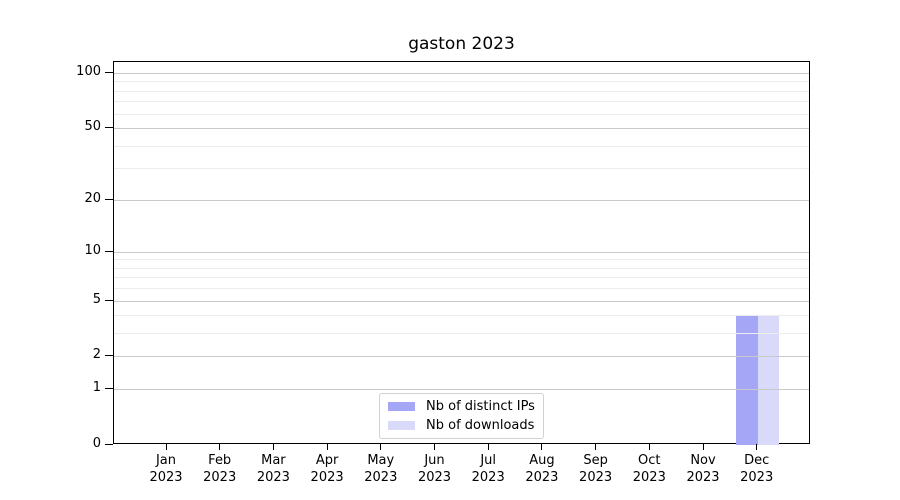 This screenshot has height=500, width=900. What do you see at coordinates (649, 447) in the screenshot?
I see `x-tick-mark-oct-2023` at bounding box center [649, 447].